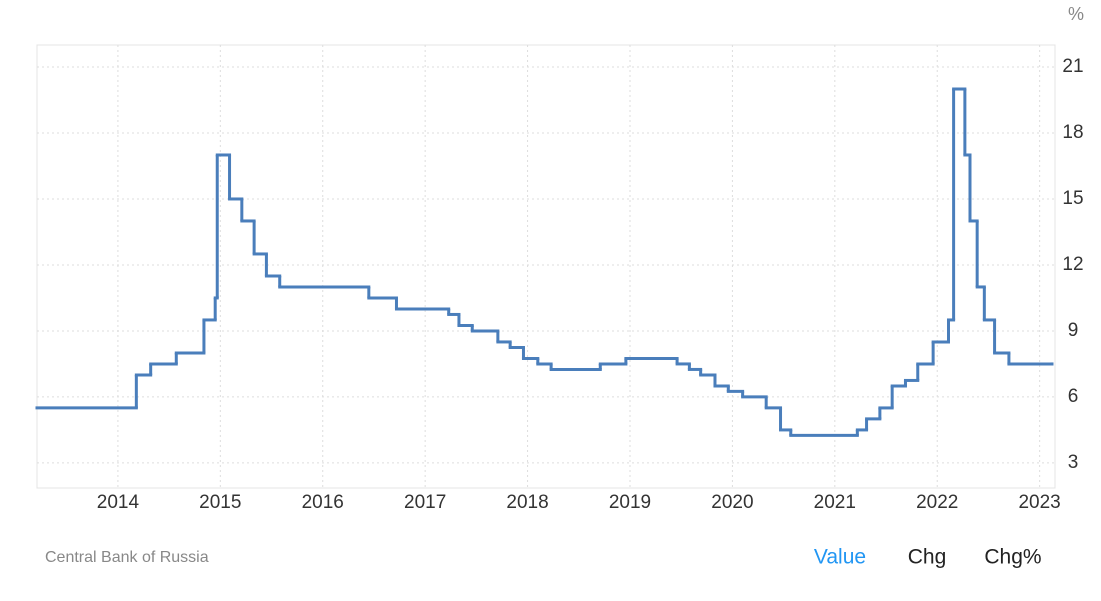 The image size is (1101, 601). What do you see at coordinates (323, 502) in the screenshot?
I see `x-tick-label: 2016` at bounding box center [323, 502].